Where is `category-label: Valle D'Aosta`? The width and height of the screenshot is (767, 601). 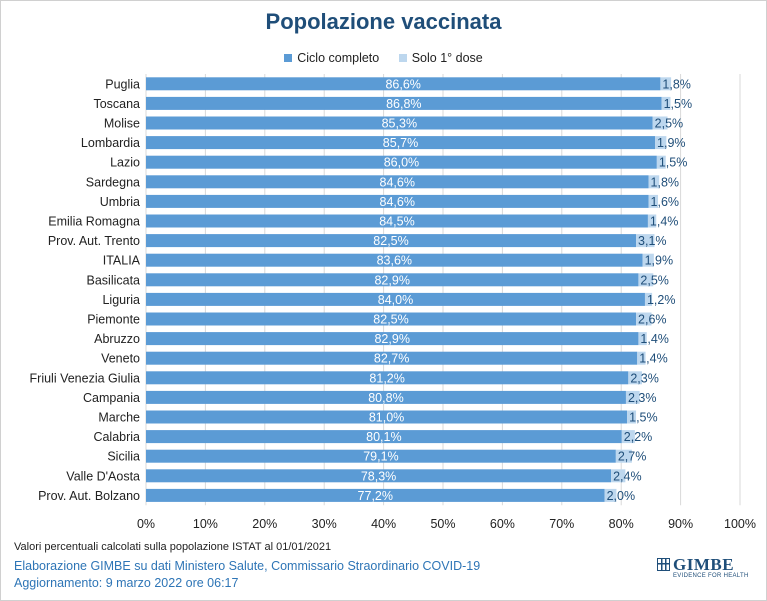 category-label: Valle D'Aosta is located at coordinates (103, 476).